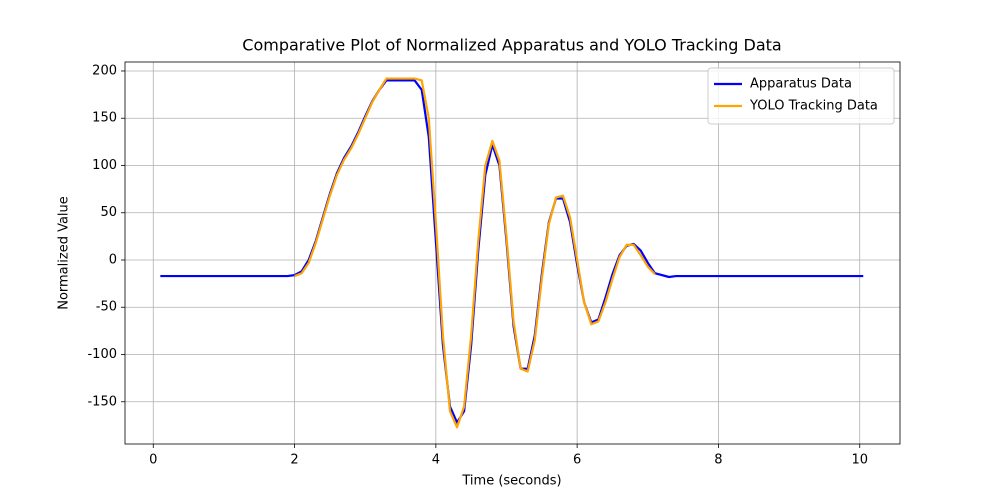 The height and width of the screenshot is (500, 1000). Describe the element at coordinates (113, 259) in the screenshot. I see `y-tick-label: 0` at that location.